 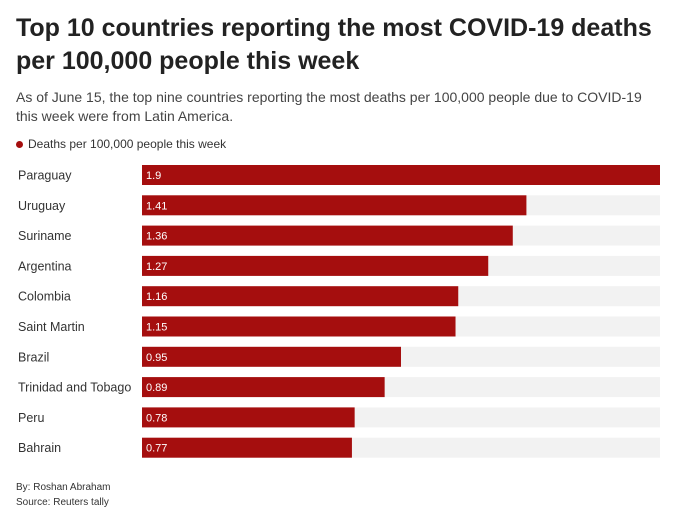 I want to click on value-label: 1.27, so click(x=156, y=267).